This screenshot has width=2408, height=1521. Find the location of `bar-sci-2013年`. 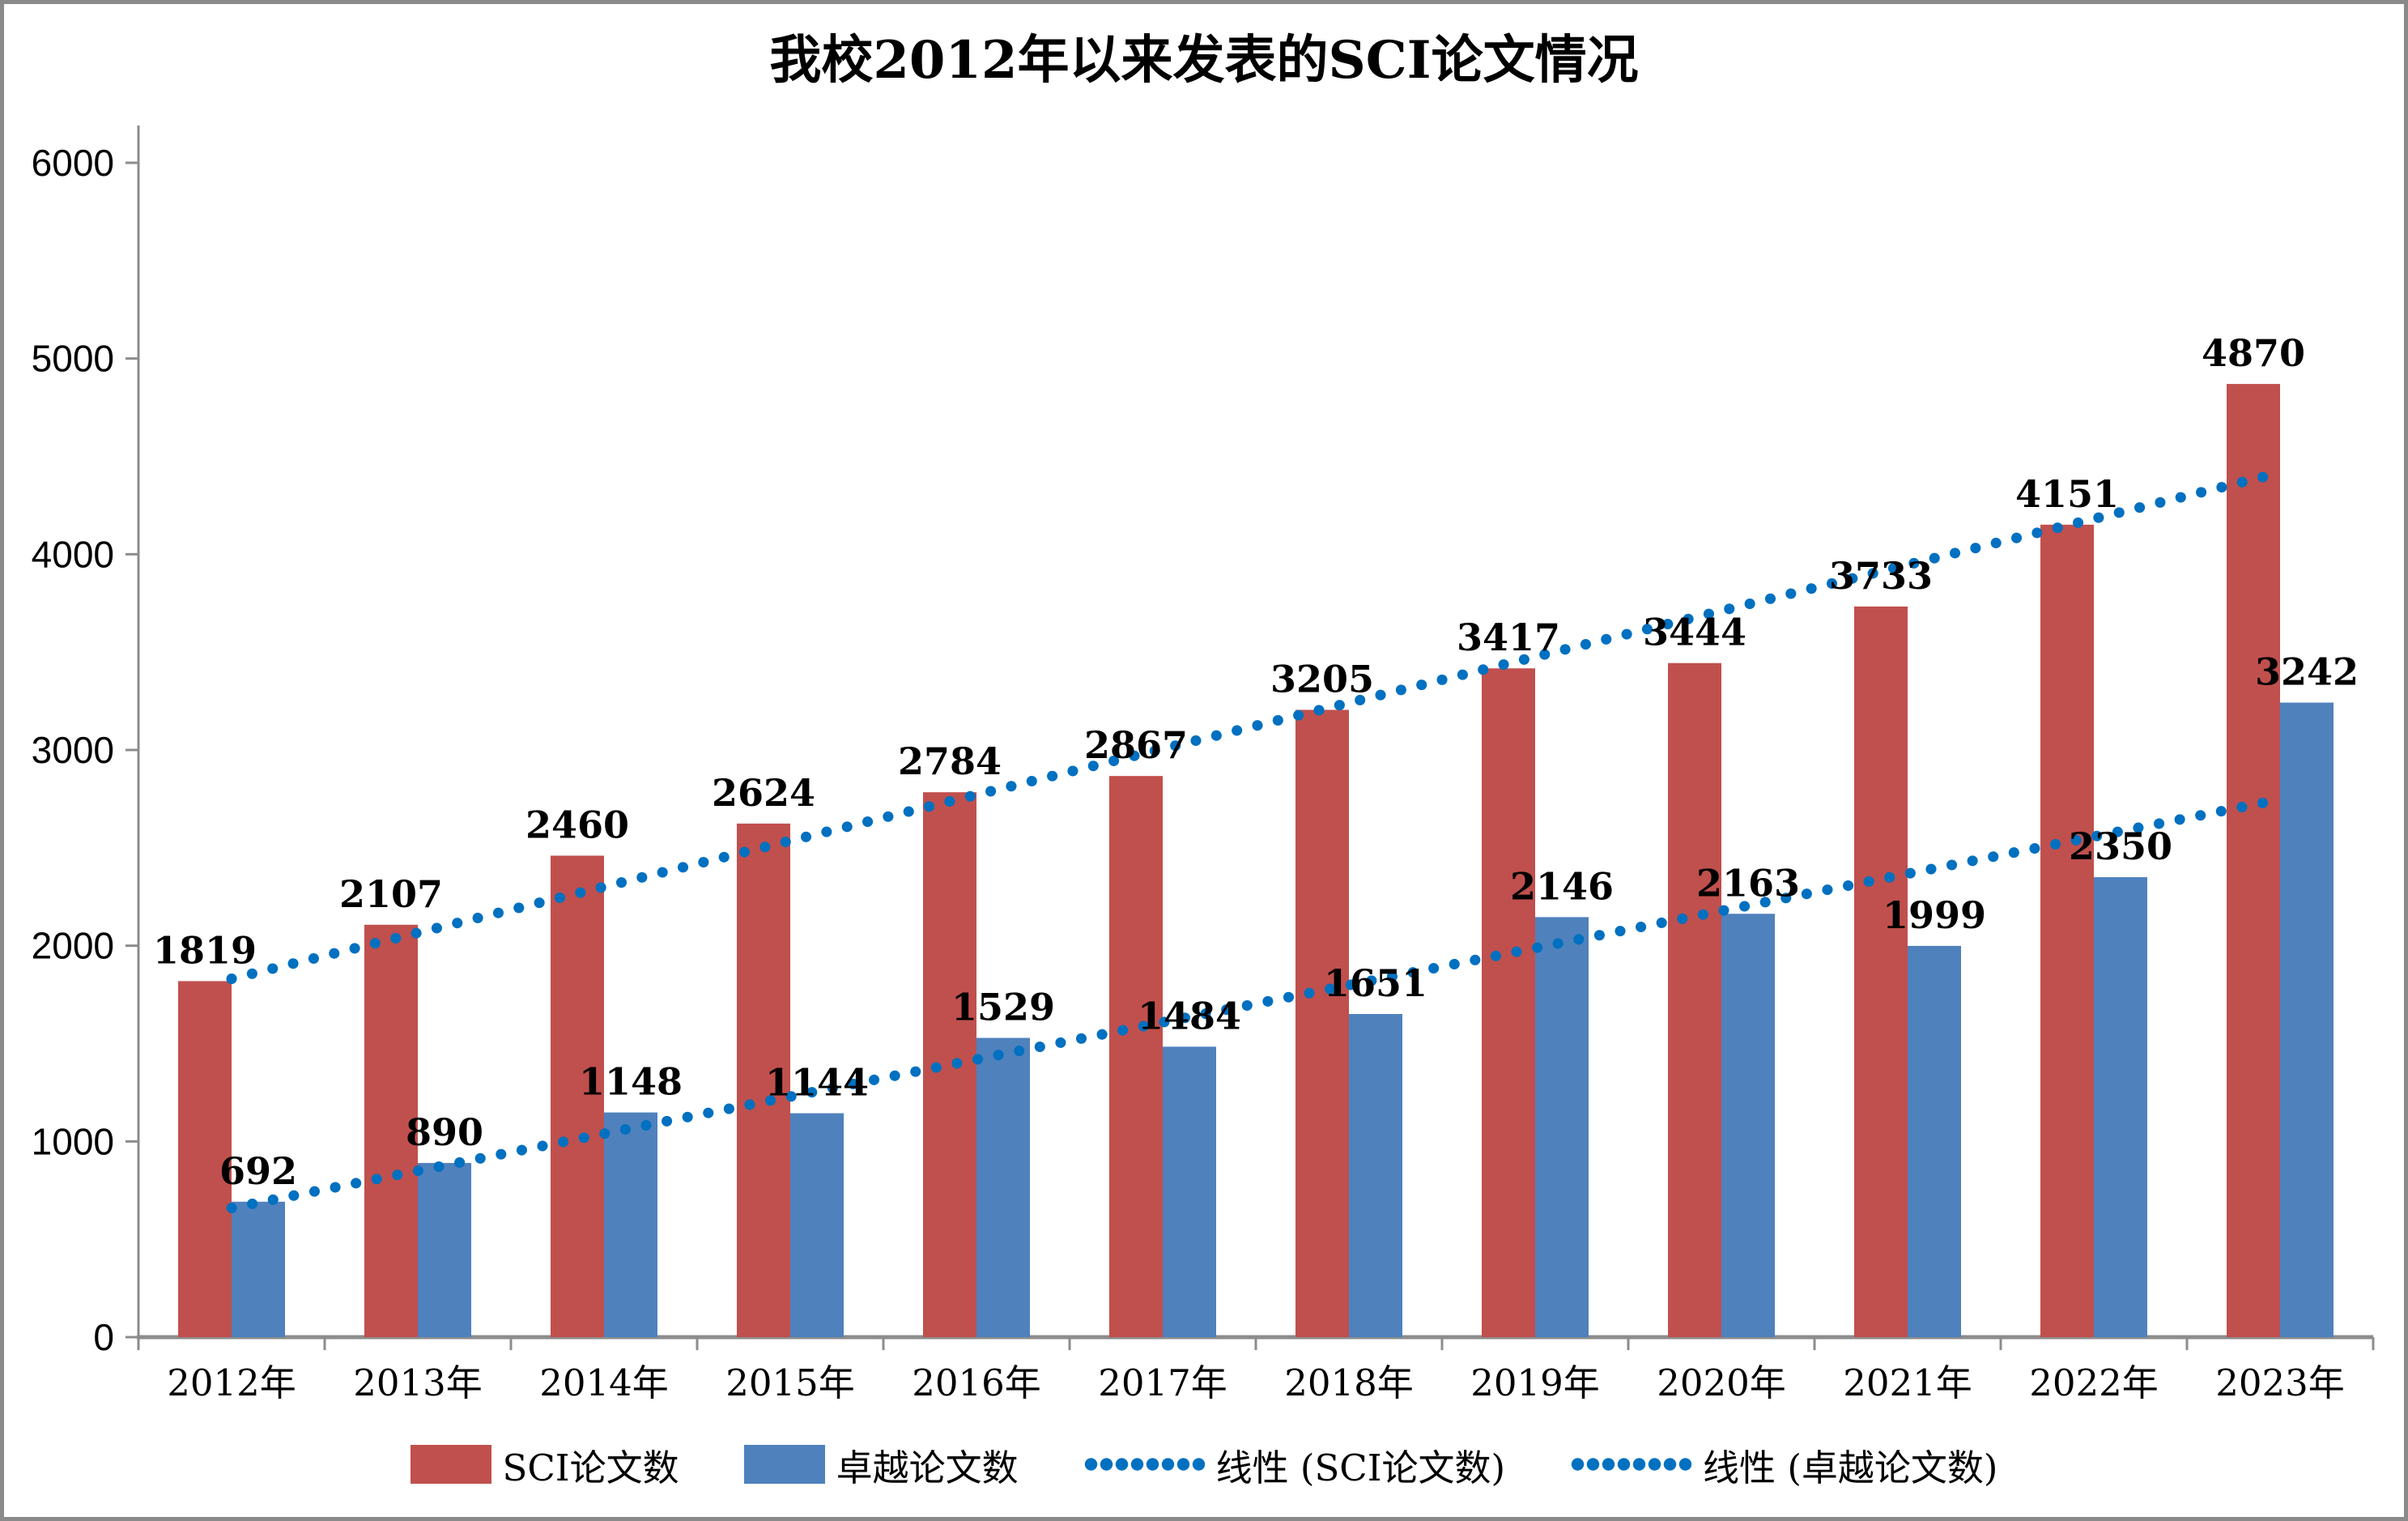

bar-sci-2013年 is located at coordinates (391, 1131).